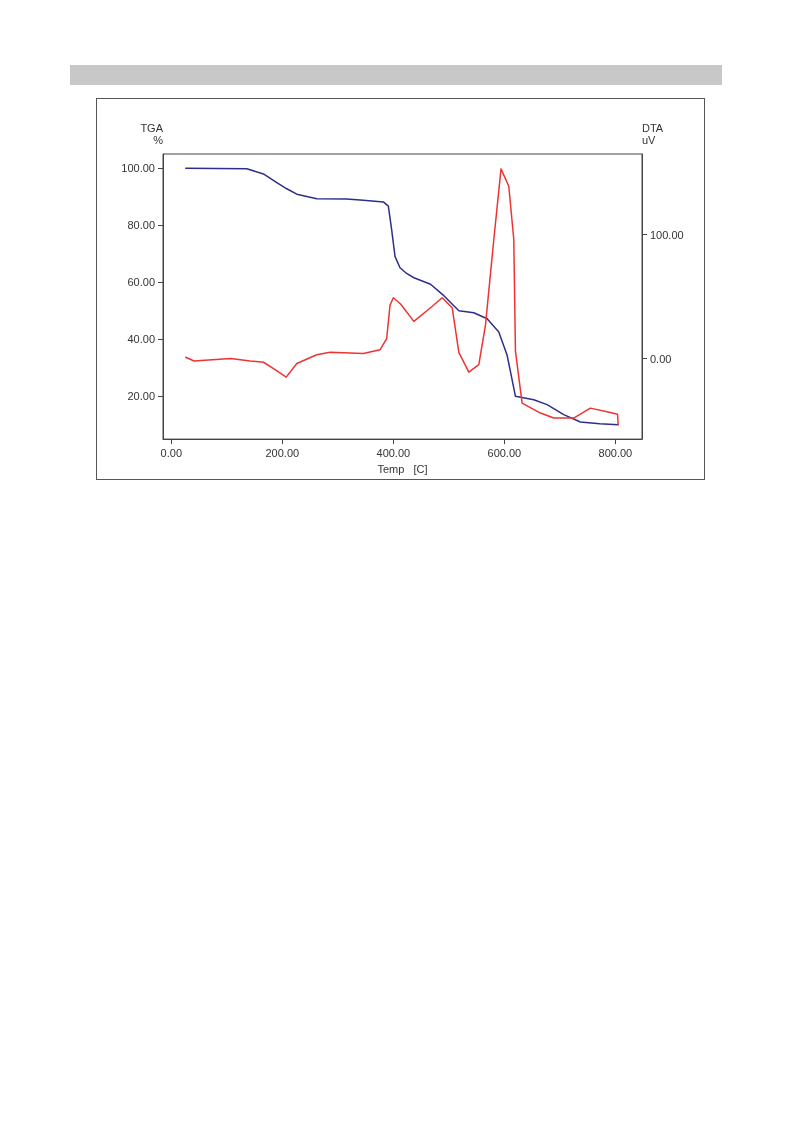  I want to click on x-tick-label: 0.00, so click(171, 452).